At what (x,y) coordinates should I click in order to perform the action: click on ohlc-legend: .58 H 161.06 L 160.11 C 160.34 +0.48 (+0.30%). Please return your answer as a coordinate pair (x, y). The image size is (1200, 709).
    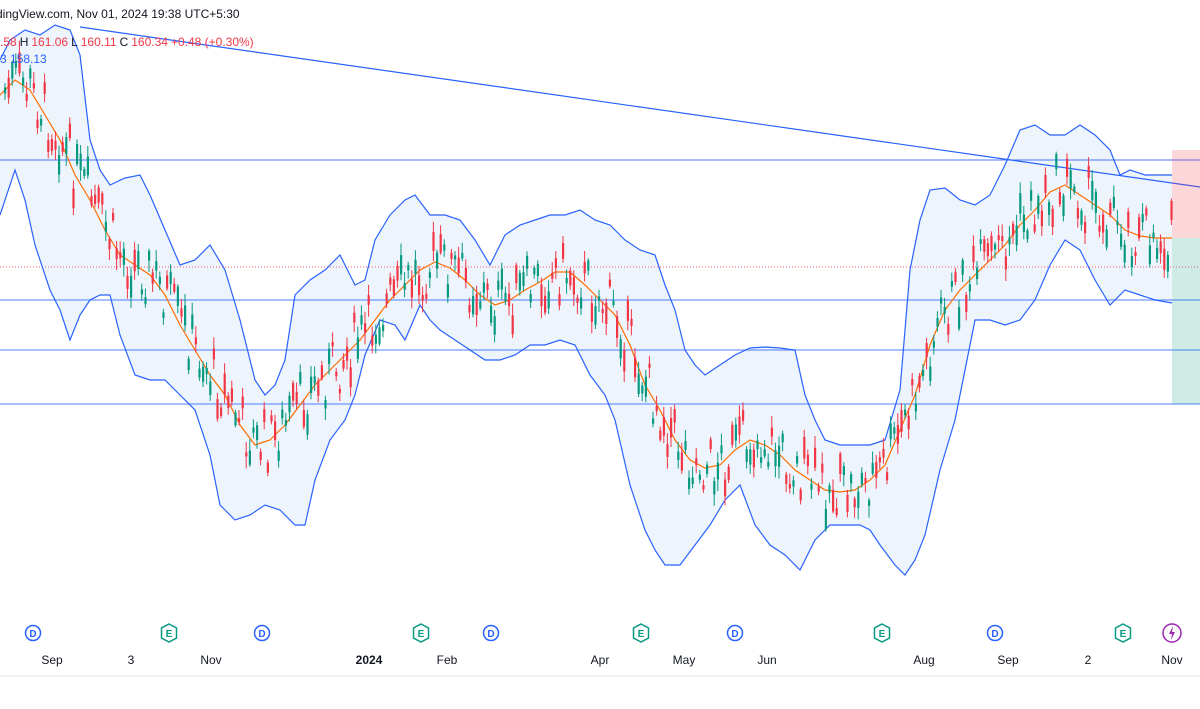
    Looking at the image, I should click on (128, 42).